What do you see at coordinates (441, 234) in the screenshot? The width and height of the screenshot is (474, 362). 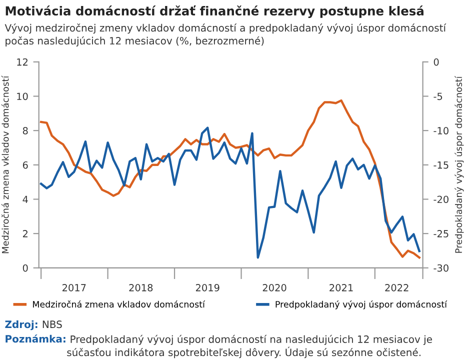 I see `y2-tick-label: -25` at bounding box center [441, 234].